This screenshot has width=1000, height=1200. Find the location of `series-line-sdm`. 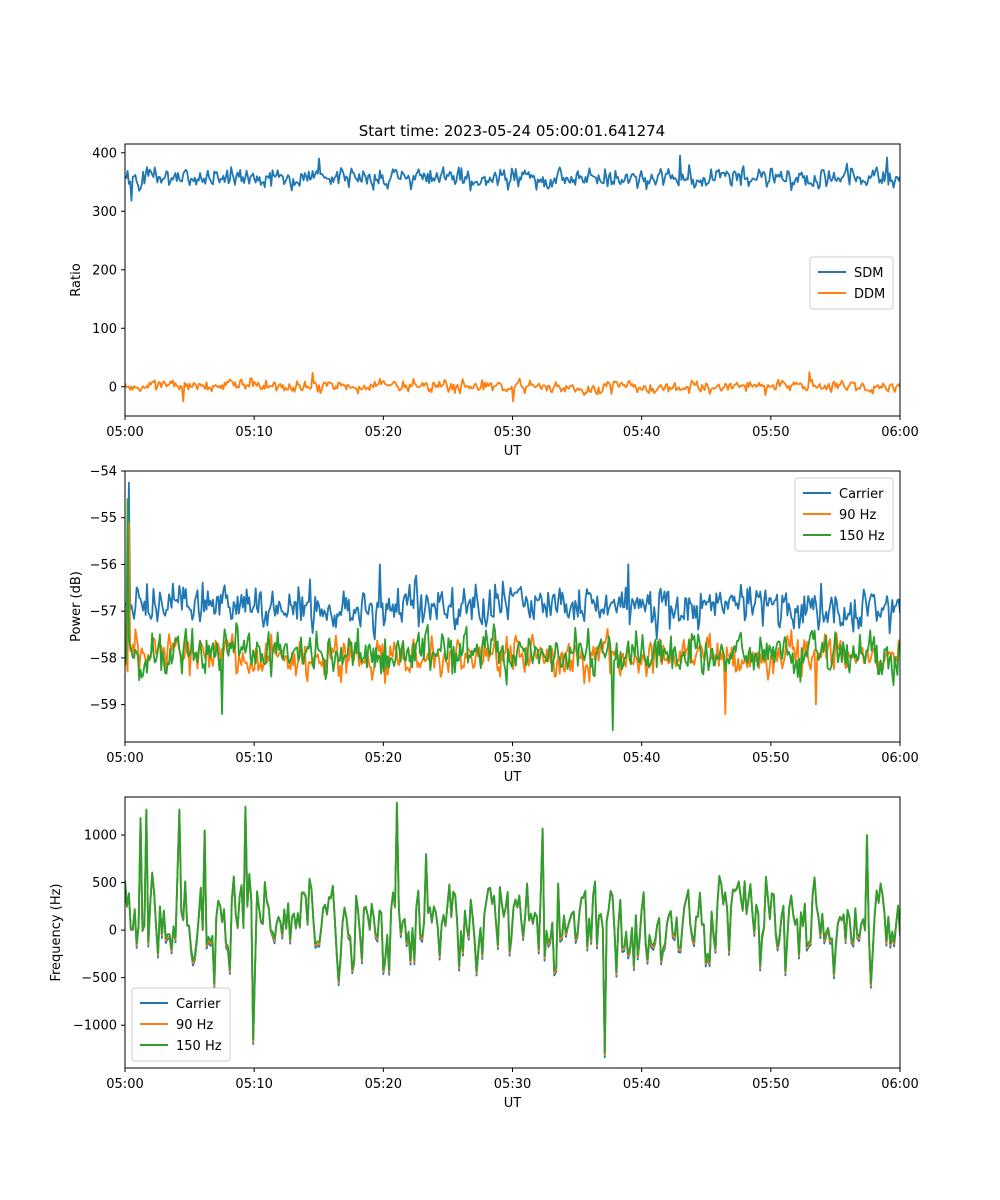

series-line-sdm is located at coordinates (512, 178).